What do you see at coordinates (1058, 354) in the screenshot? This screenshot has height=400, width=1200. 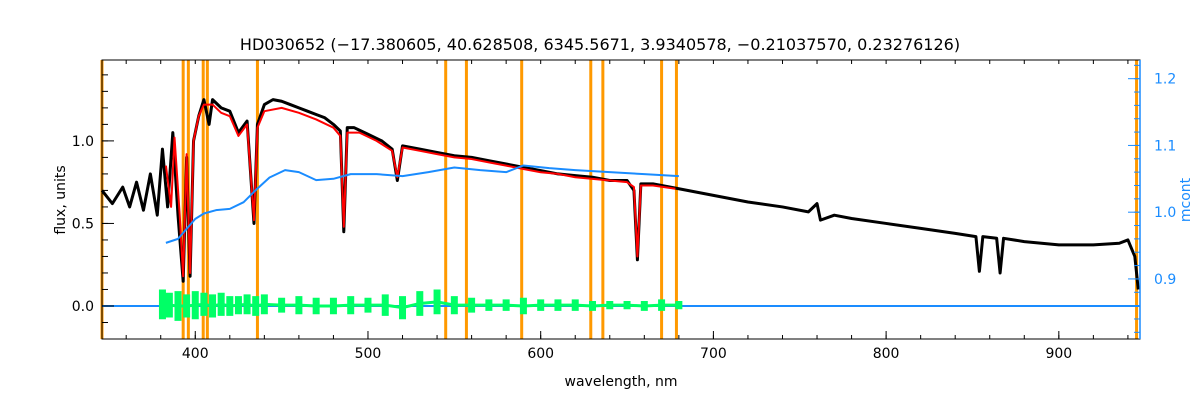 I see `x-tick-label: 900` at bounding box center [1058, 354].